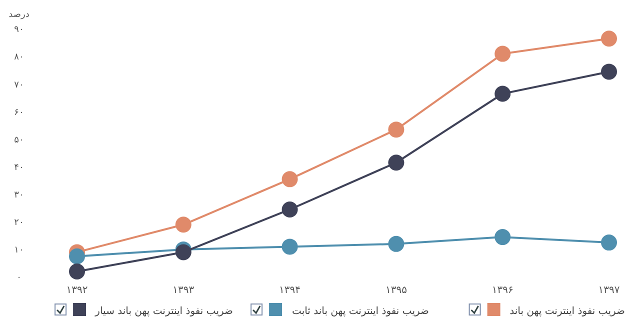 Image resolution: width=640 pixels, height=328 pixels. I want to click on x-tick-label: ۱۳۹۳, so click(183, 290).